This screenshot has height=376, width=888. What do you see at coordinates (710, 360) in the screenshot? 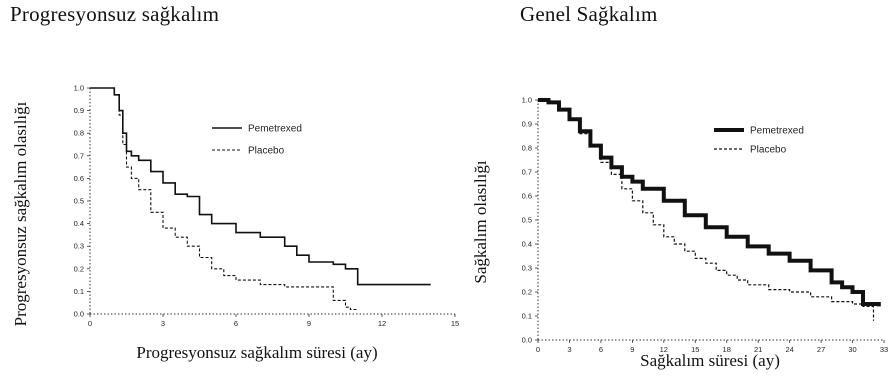
I see `x-axis-title: Sağkalım süresi (ay)` at bounding box center [710, 360].